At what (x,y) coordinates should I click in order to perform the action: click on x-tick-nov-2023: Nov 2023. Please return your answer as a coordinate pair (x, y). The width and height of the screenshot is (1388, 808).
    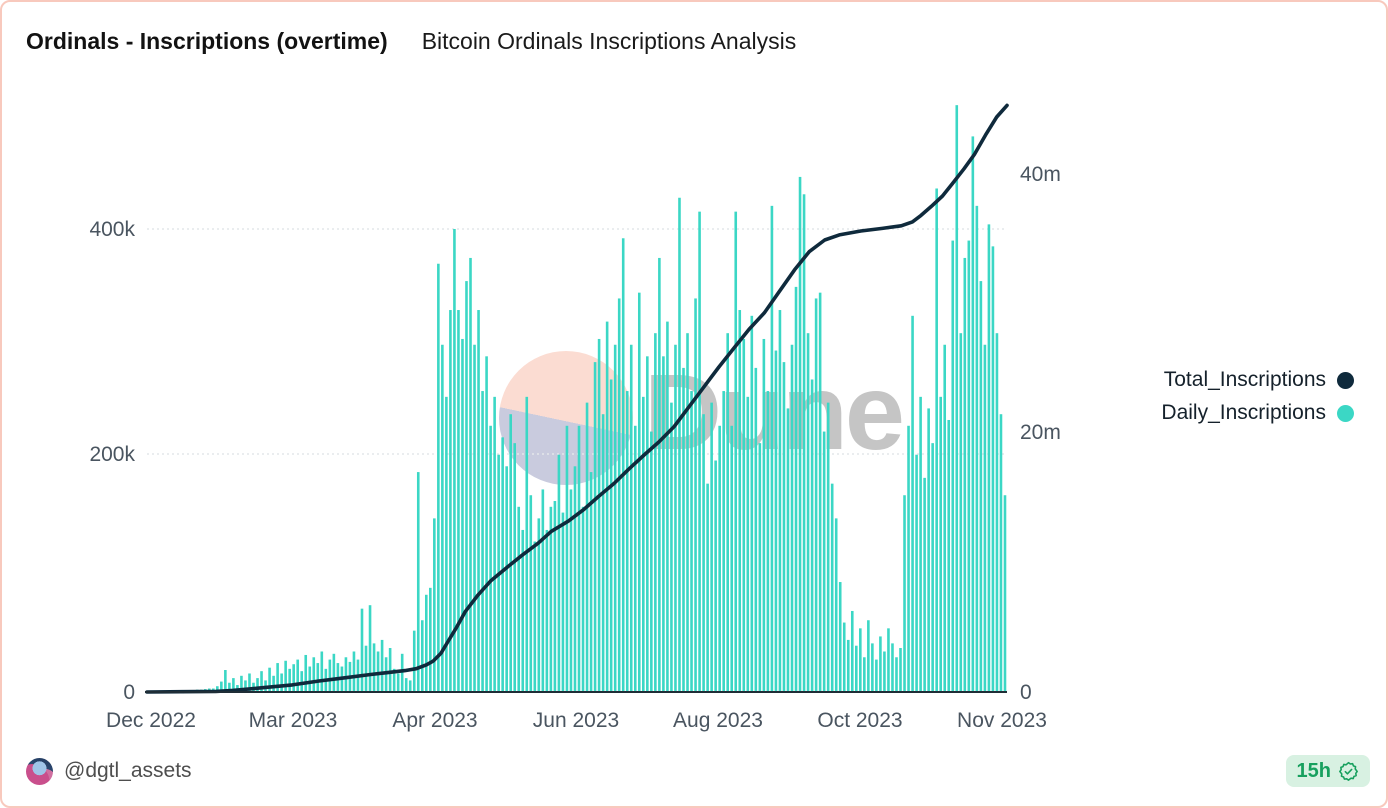
    Looking at the image, I should click on (1002, 720).